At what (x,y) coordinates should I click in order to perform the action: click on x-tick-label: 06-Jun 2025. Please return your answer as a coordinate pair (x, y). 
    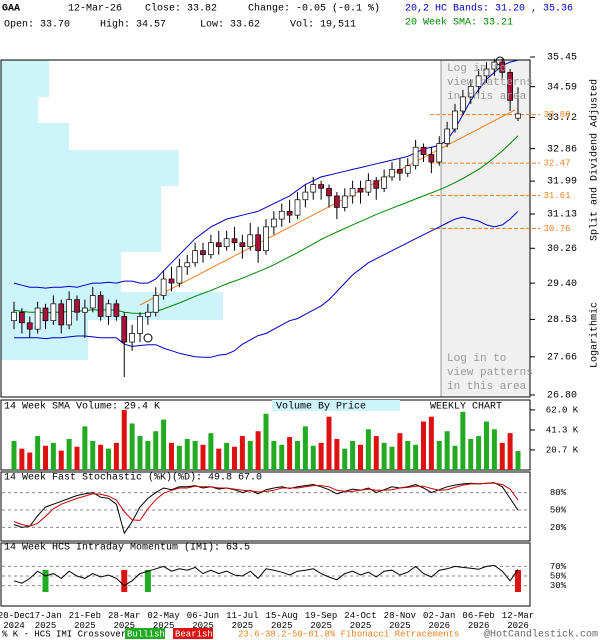
    Looking at the image, I should click on (203, 621).